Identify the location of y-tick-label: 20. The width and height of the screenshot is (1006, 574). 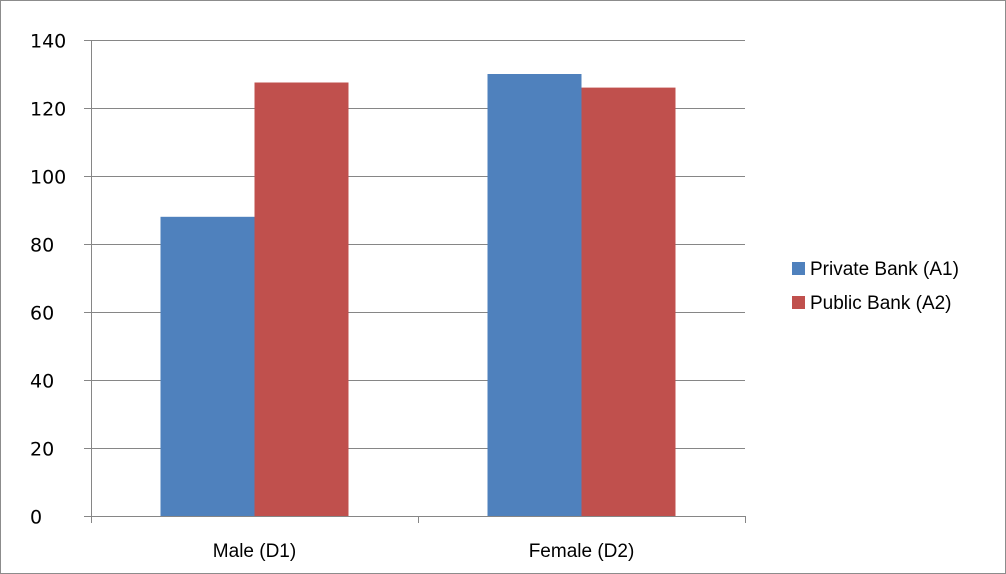
(42, 450).